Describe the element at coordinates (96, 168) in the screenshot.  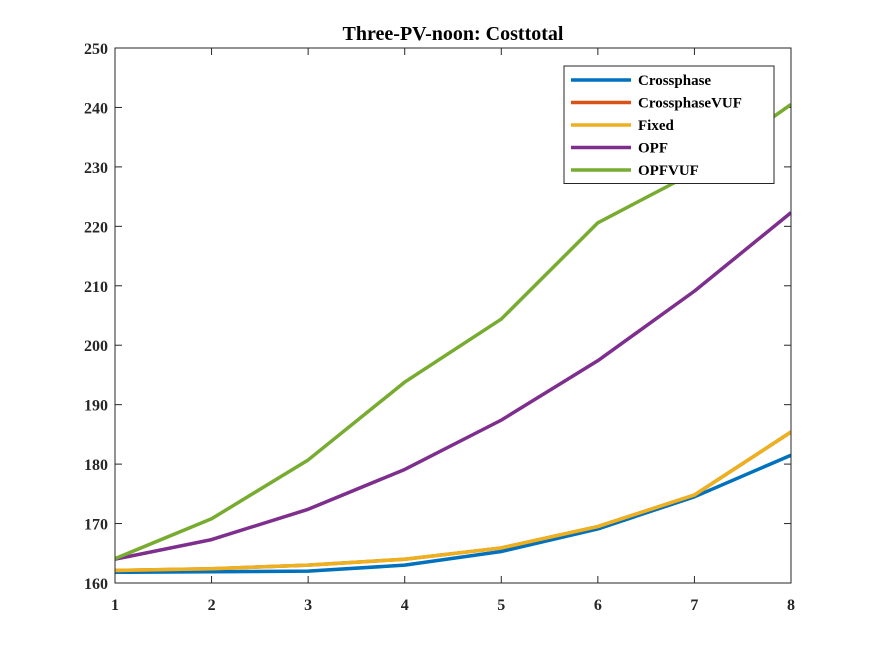
I see `y-tick-label: 230` at that location.